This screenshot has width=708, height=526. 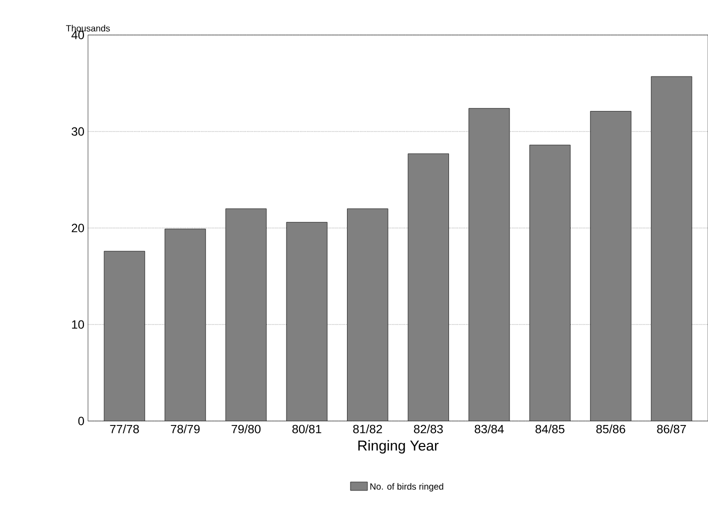 I want to click on y-tick-label: 10, so click(x=78, y=324).